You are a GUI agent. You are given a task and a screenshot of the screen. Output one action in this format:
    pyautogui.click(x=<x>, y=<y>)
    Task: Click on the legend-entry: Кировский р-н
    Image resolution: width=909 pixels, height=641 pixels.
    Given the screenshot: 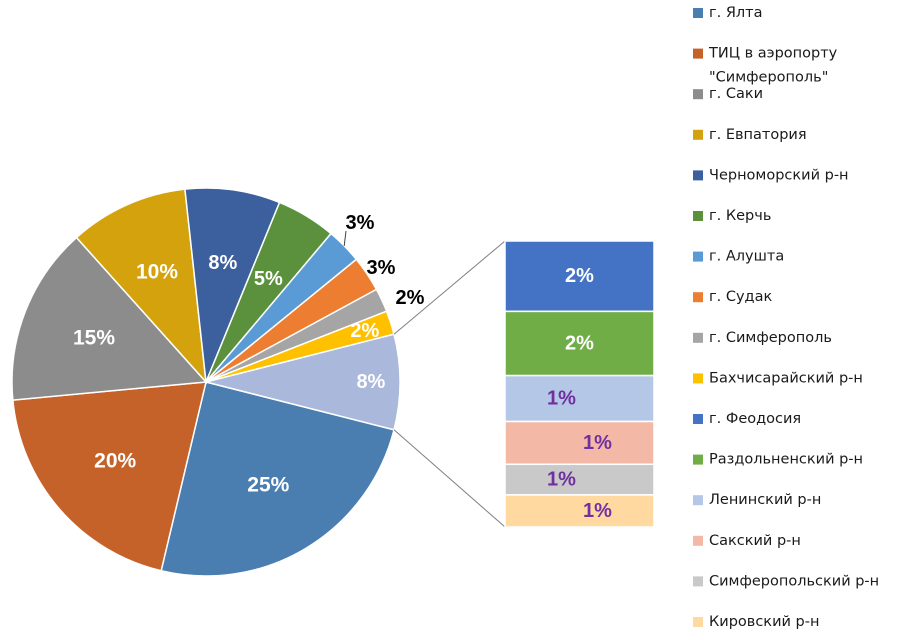 What is the action you would take?
    pyautogui.click(x=764, y=622)
    